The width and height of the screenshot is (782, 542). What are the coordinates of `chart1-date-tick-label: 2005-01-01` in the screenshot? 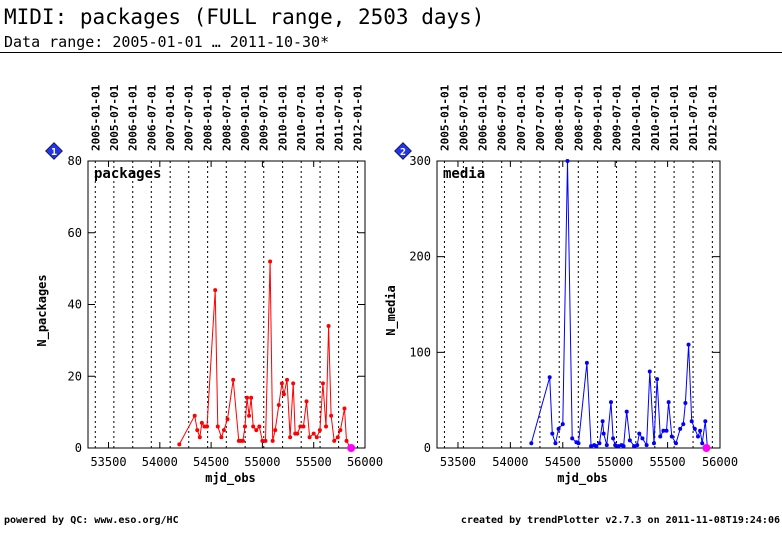 It's located at (95, 117).